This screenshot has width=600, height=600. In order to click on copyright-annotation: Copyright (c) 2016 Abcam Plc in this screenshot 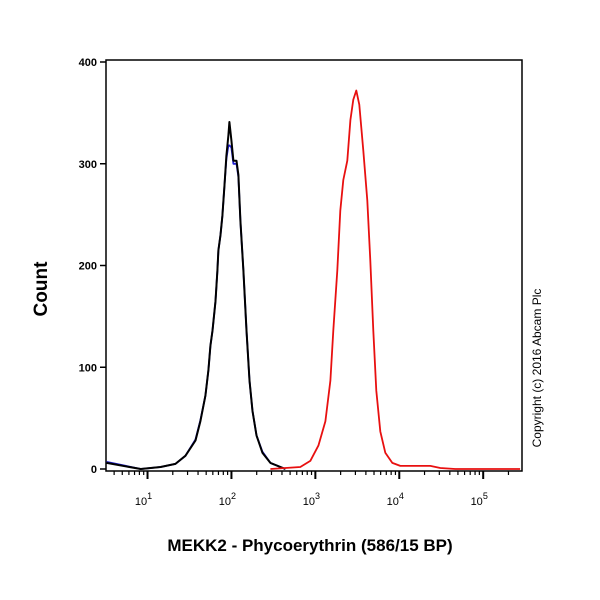, I will do `click(537, 368)`.